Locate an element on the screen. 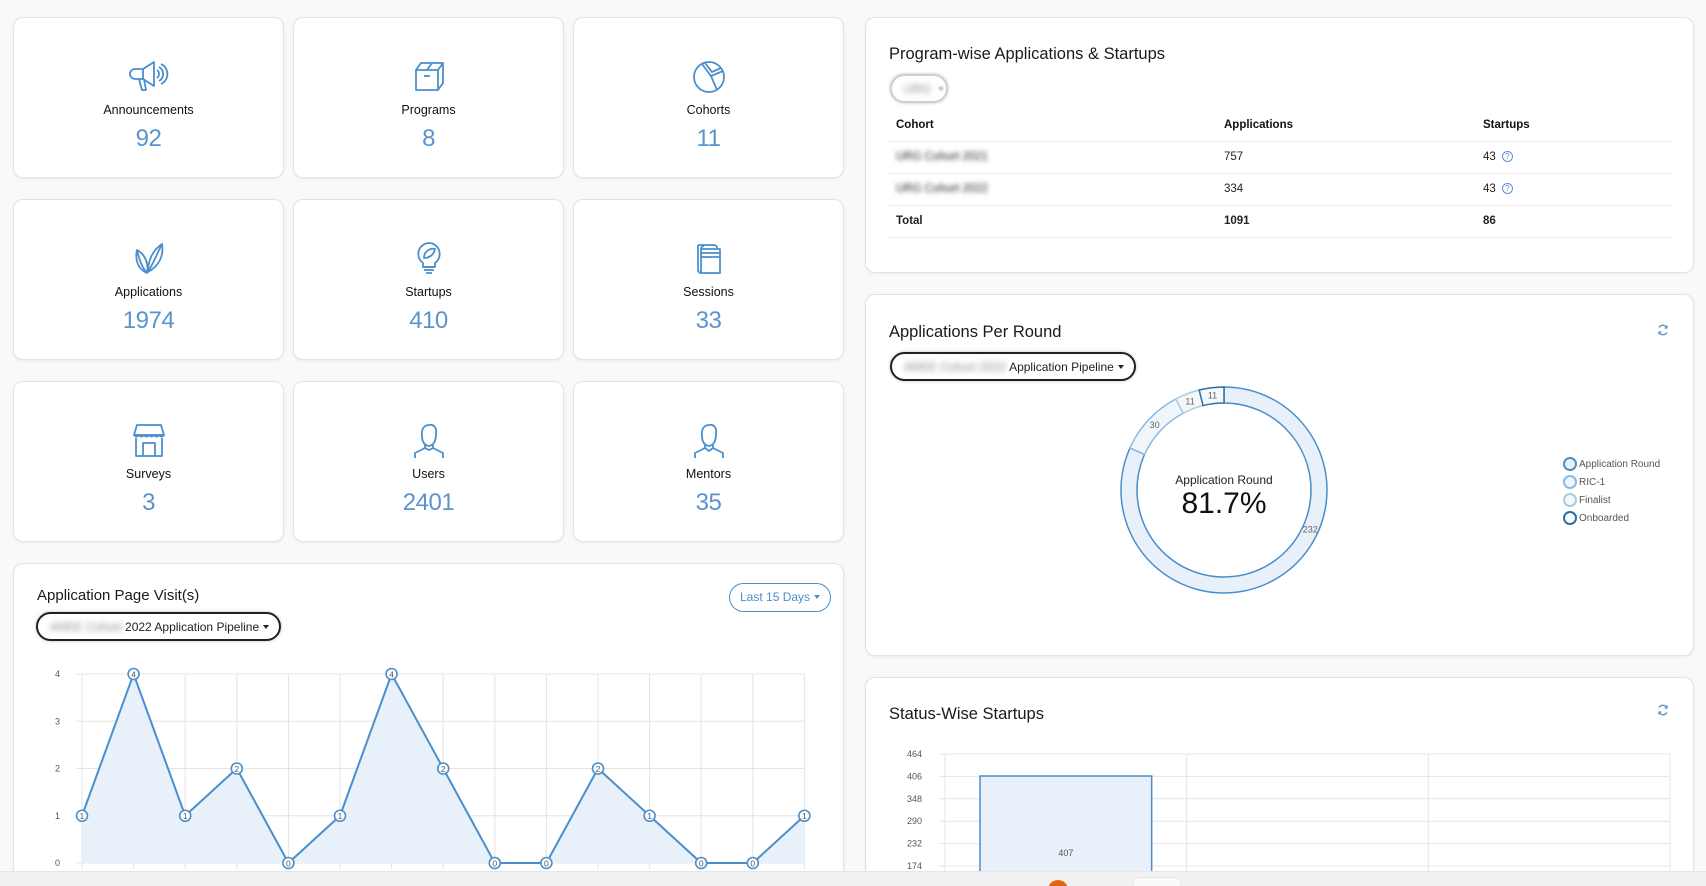 The image size is (1706, 886). legend-item-application-round: Application Round is located at coordinates (1611, 464).